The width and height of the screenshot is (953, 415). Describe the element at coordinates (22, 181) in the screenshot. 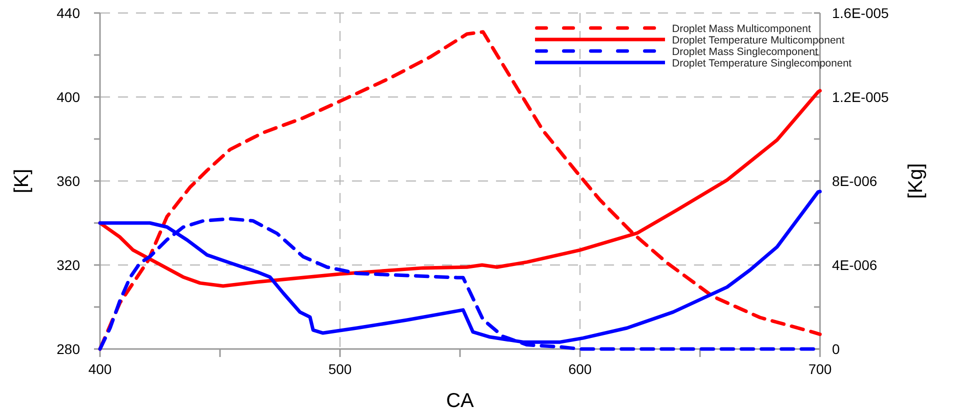

I see `y-axis-title: [K]` at that location.